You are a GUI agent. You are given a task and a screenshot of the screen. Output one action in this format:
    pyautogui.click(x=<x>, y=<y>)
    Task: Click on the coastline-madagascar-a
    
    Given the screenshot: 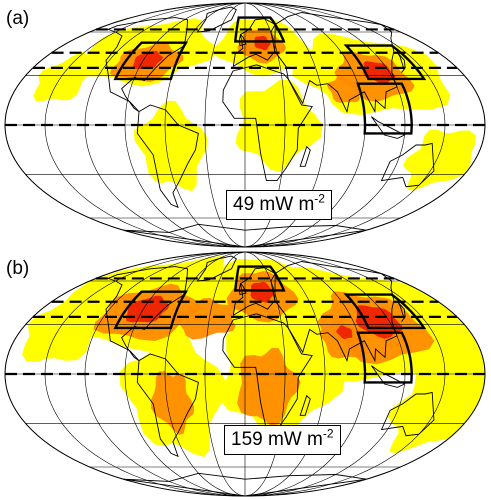 What is the action you would take?
    pyautogui.click(x=305, y=156)
    